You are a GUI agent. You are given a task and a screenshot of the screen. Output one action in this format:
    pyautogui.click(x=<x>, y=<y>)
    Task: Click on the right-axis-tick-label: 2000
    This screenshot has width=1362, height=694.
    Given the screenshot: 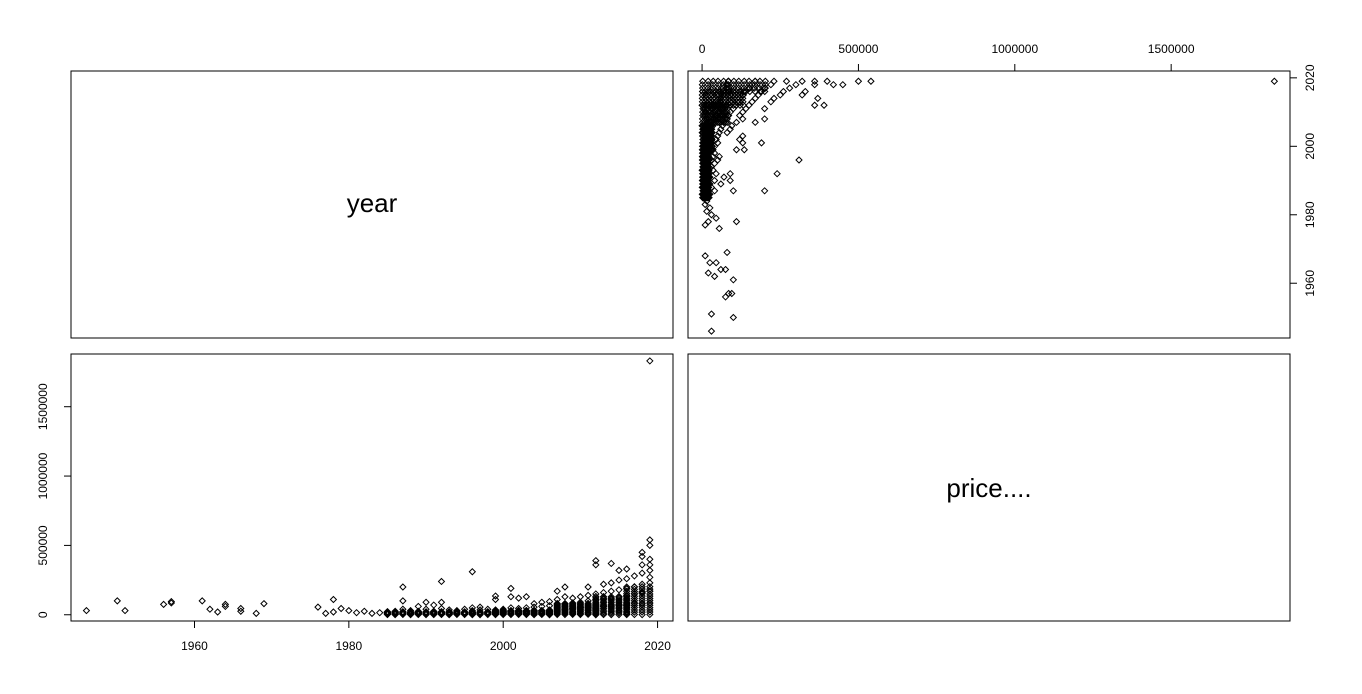 What is the action you would take?
    pyautogui.click(x=1310, y=146)
    